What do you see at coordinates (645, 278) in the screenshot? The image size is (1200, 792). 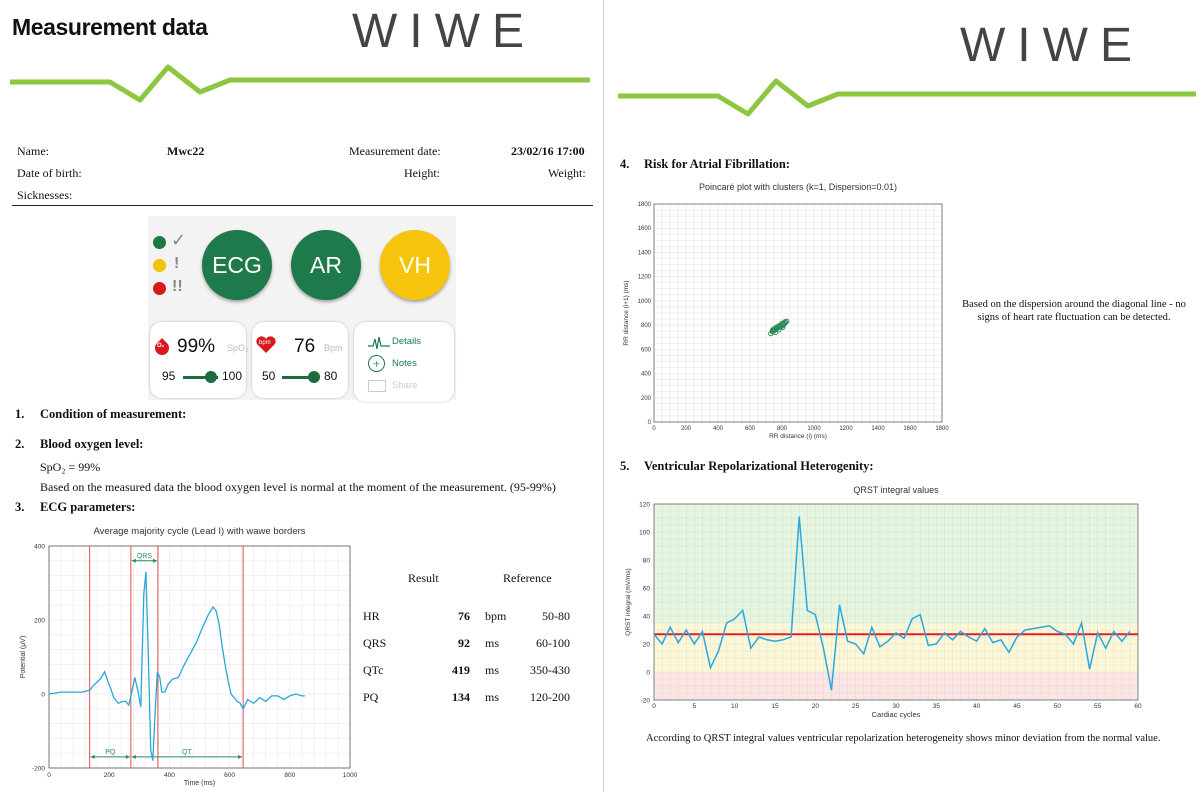 I see `poincare-ytick: 1200` at bounding box center [645, 278].